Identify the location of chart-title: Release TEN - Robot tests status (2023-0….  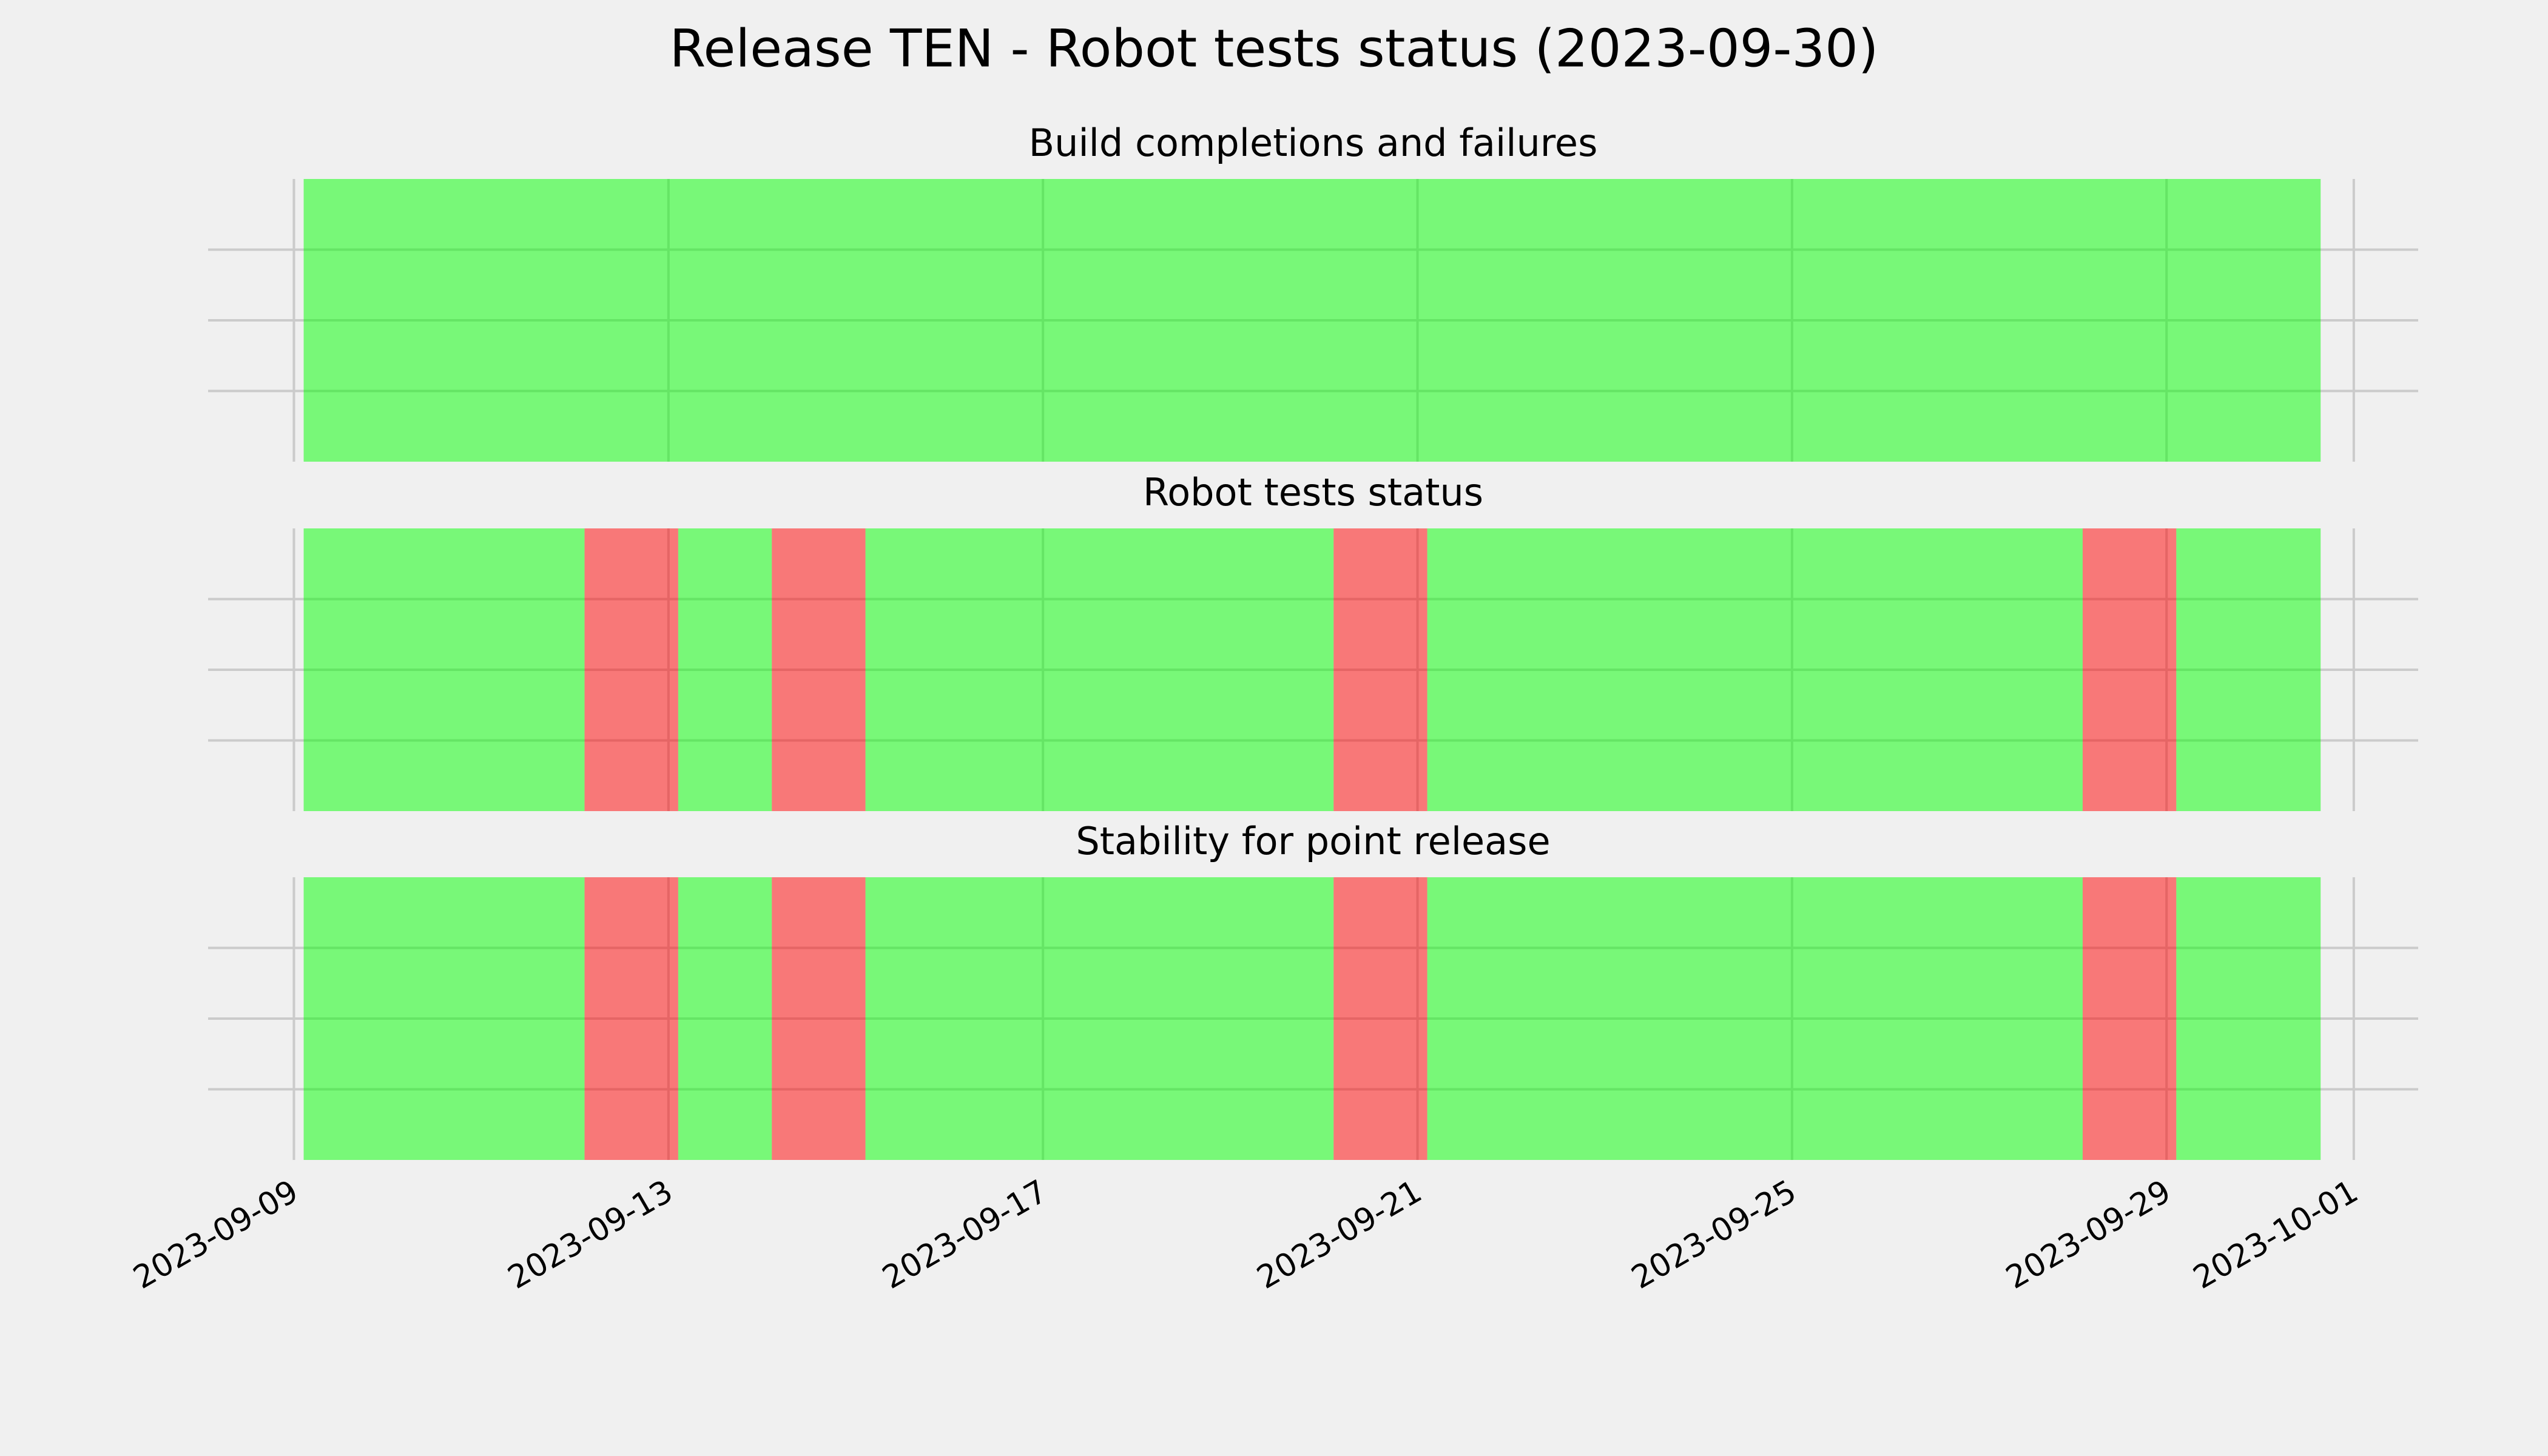
(1274, 48).